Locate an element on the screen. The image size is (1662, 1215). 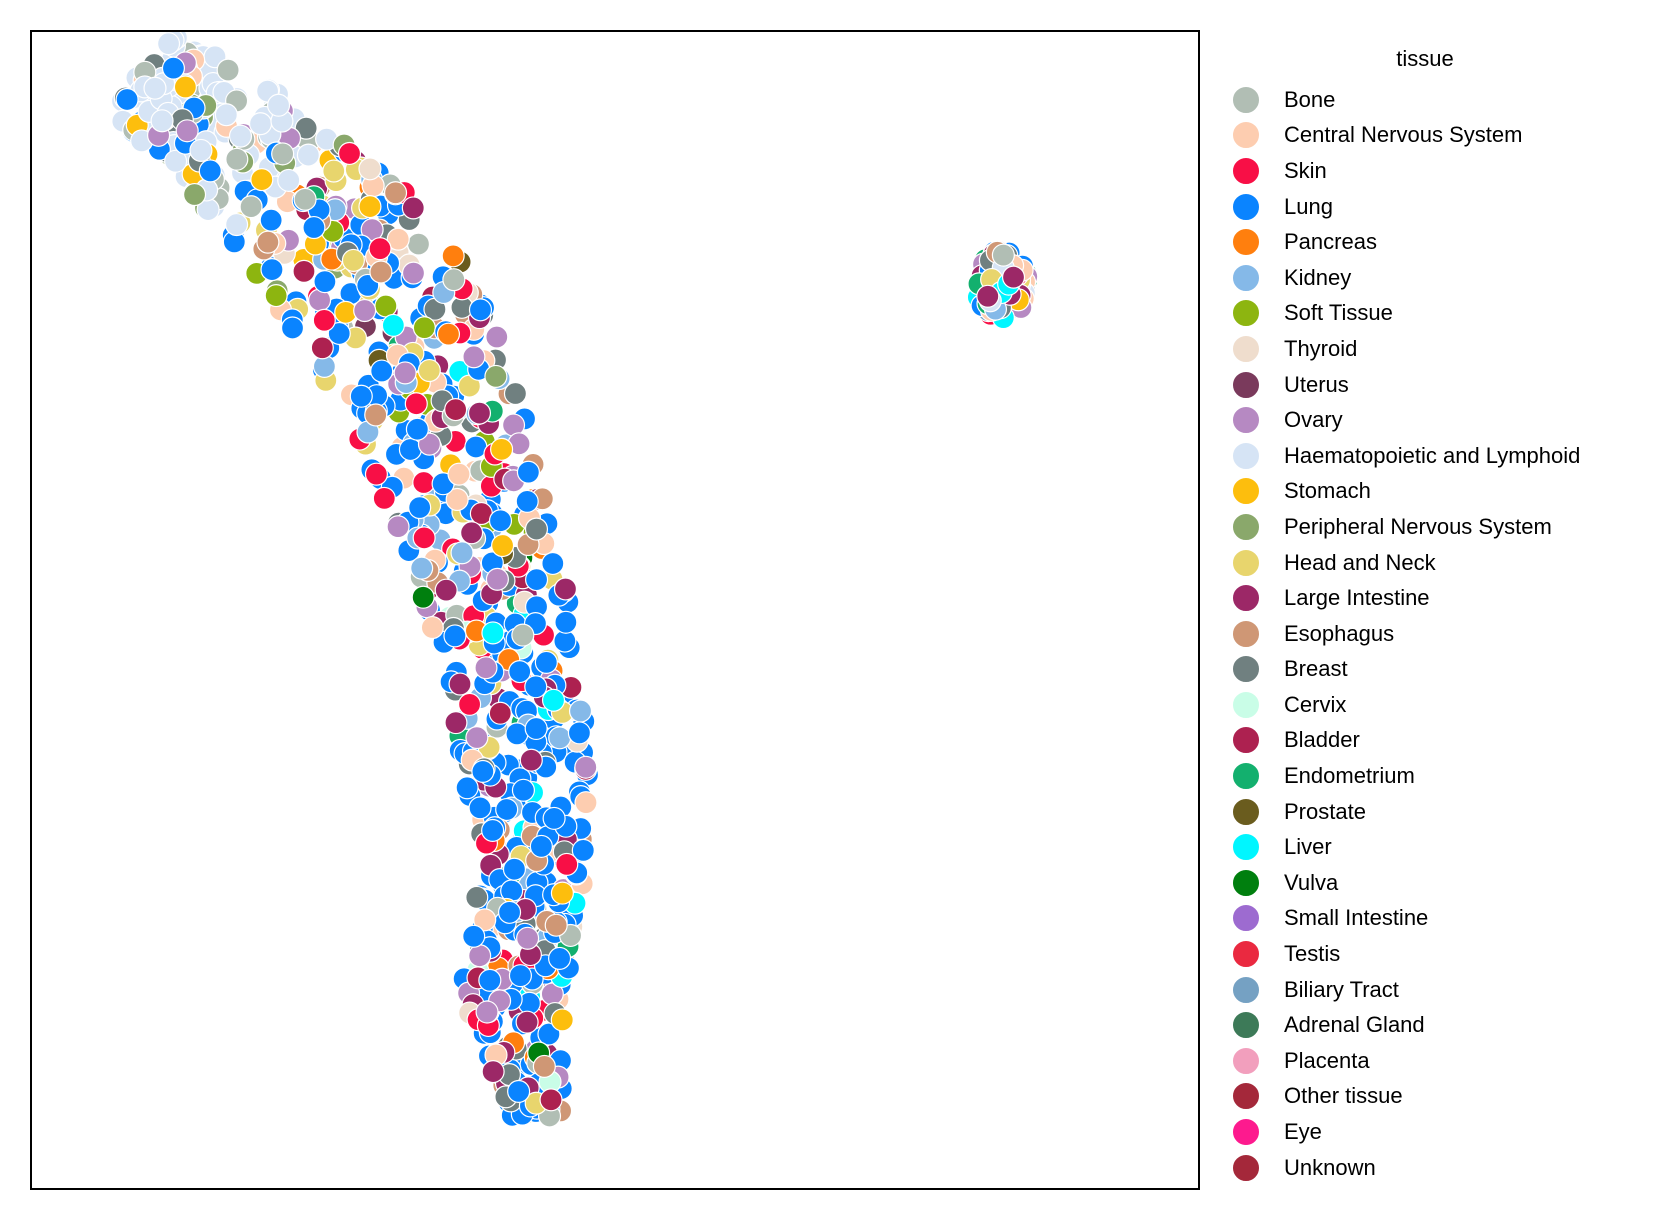
legend-item: Other tissue is located at coordinates (1400, 1097).